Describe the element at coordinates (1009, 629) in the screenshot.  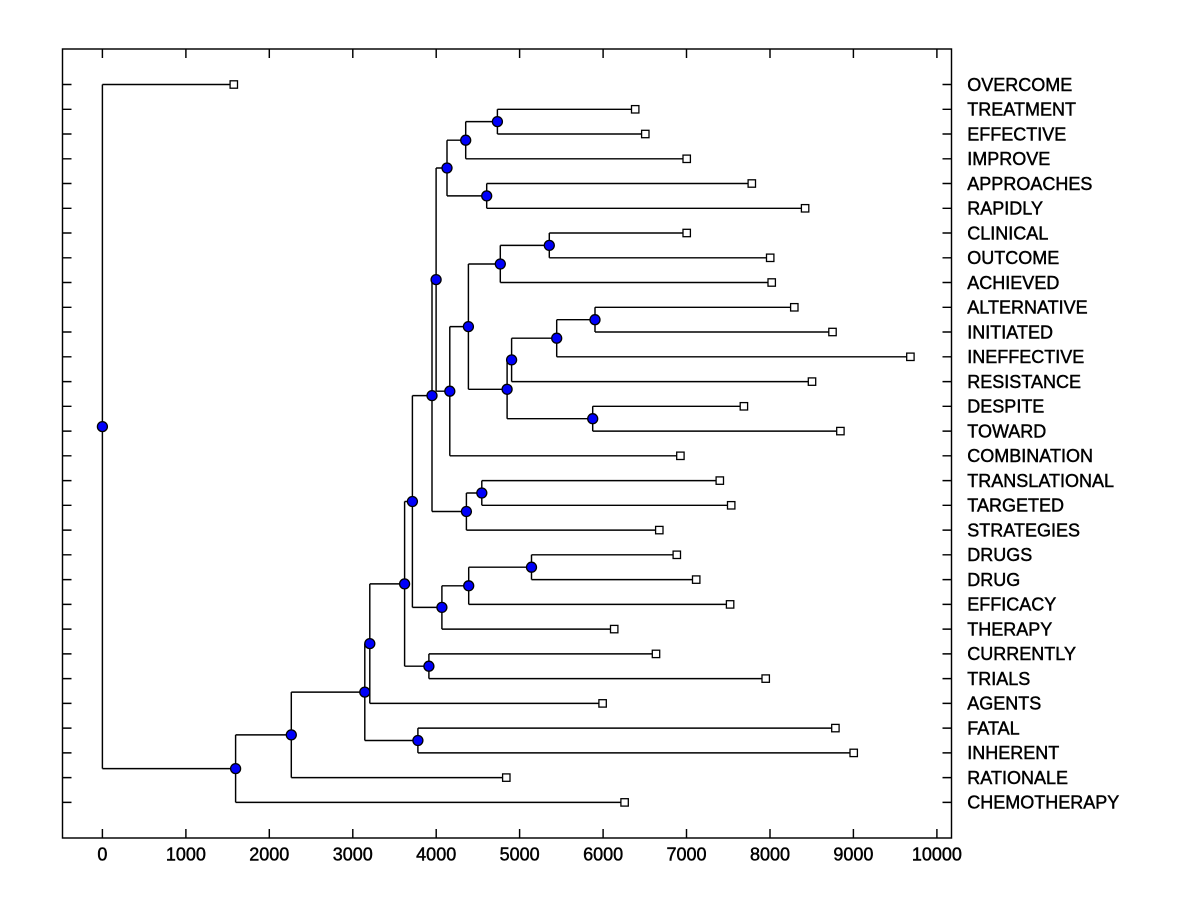
I see `svg-text: THERAPY` at that location.